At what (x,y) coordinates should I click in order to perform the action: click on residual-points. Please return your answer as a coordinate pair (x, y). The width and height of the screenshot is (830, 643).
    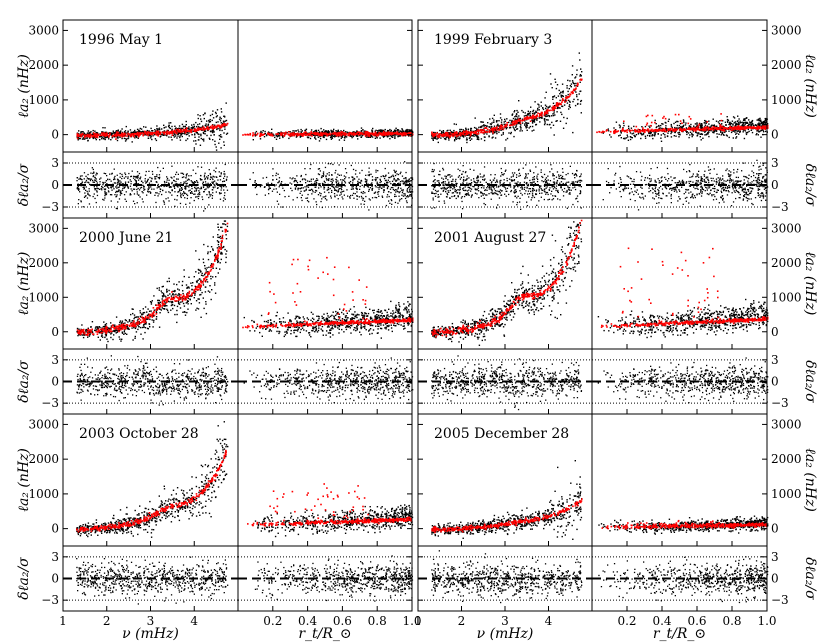
    Looking at the image, I should click on (245, 186).